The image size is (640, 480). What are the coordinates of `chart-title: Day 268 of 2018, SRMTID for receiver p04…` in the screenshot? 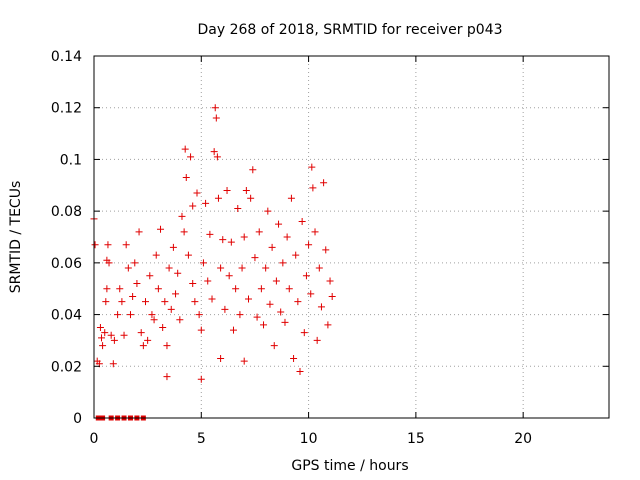 It's located at (349, 30).